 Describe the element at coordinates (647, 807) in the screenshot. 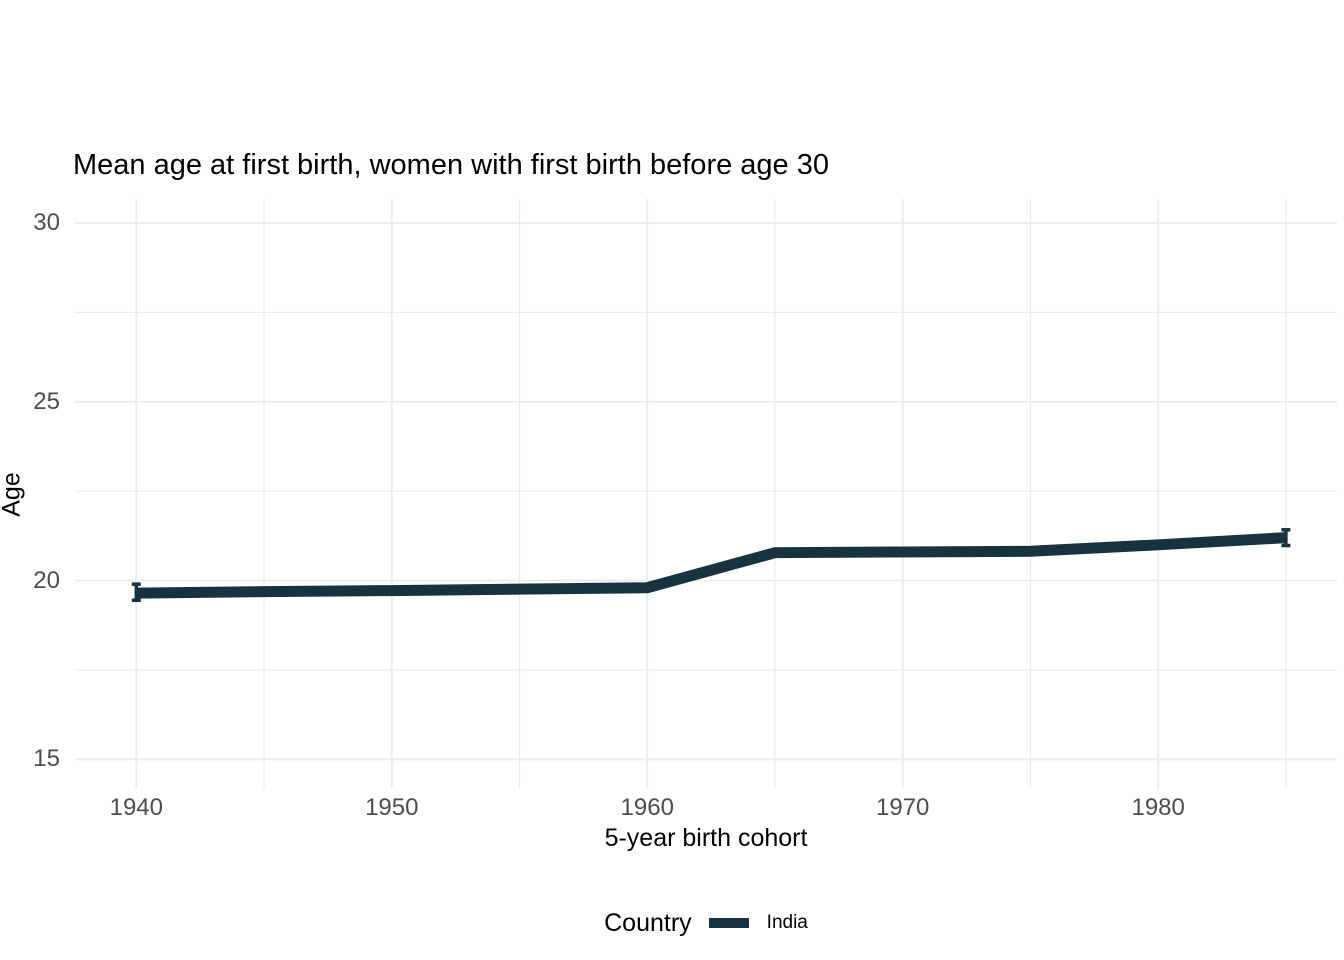

I see `x-tick-label-1960: 1960` at that location.